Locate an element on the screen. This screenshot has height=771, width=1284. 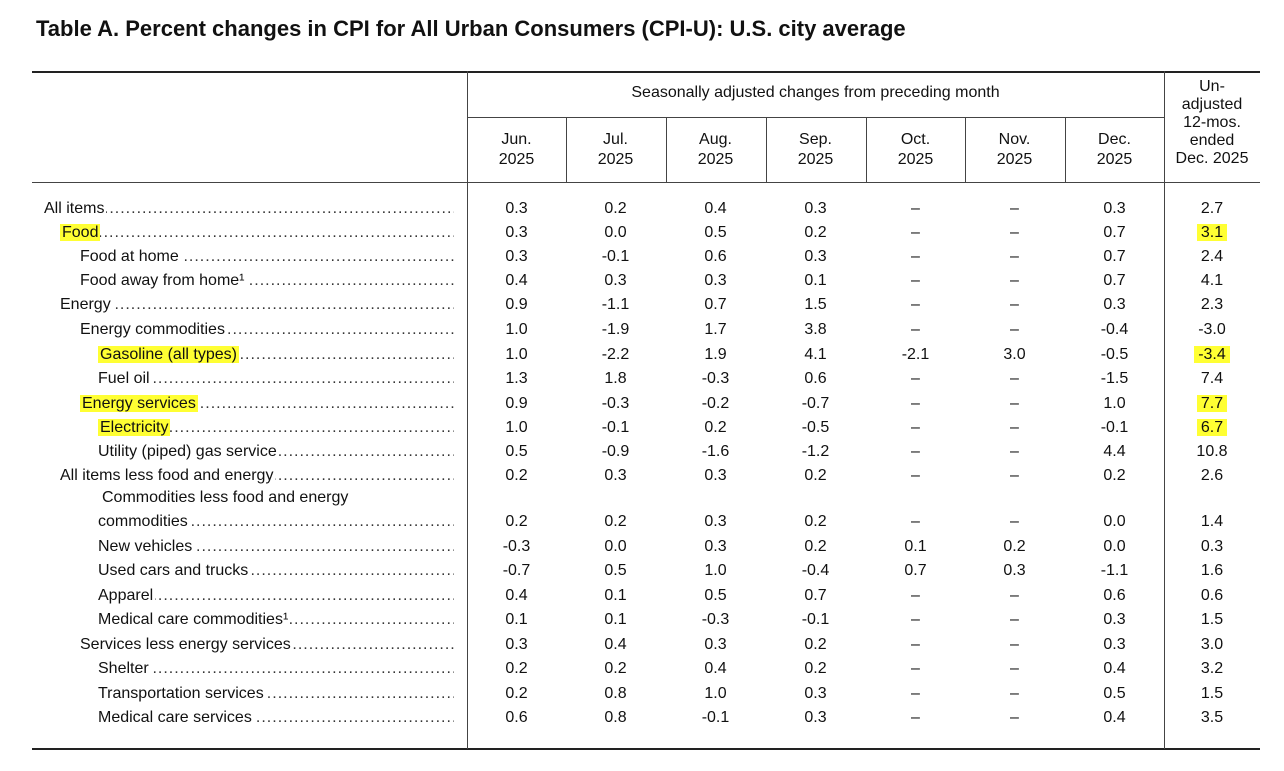
annual-value-cell: 3.0 is located at coordinates (1212, 646).